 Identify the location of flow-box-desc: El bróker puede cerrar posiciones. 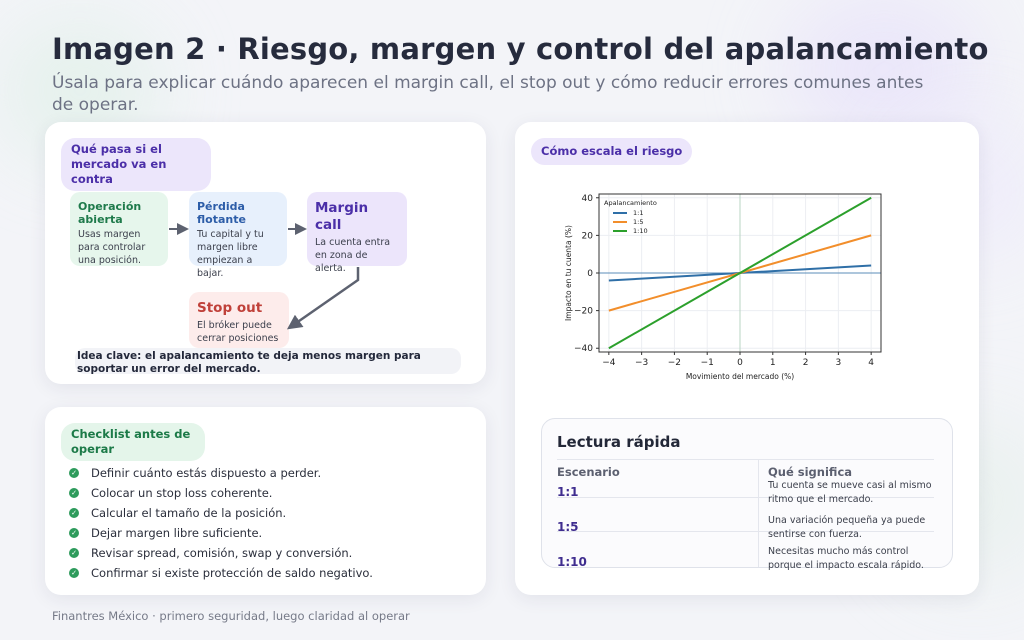
(238, 332).